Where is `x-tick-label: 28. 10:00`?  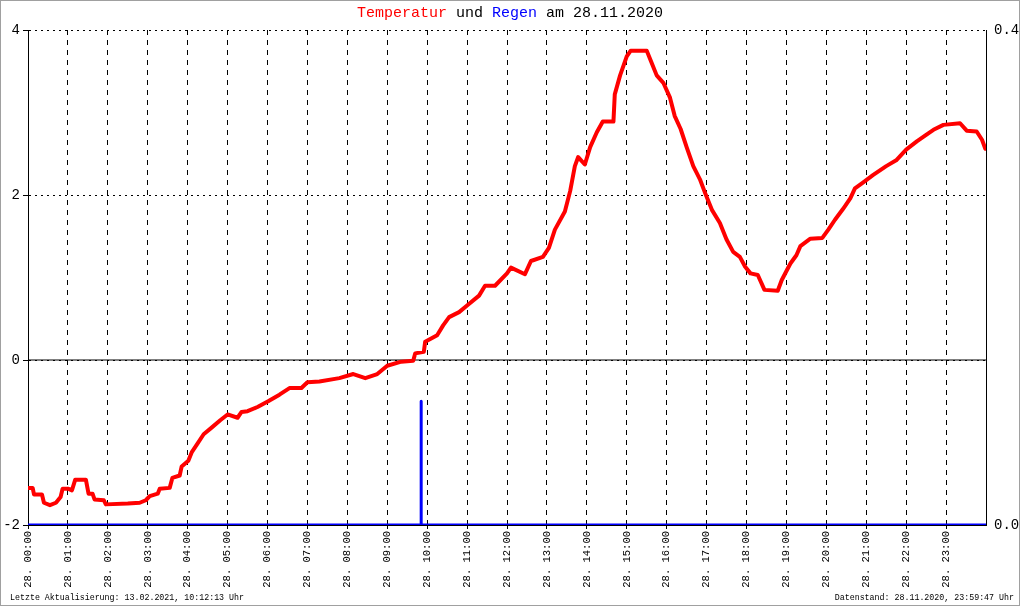
x-tick-label: 28. 10:00 is located at coordinates (426, 559).